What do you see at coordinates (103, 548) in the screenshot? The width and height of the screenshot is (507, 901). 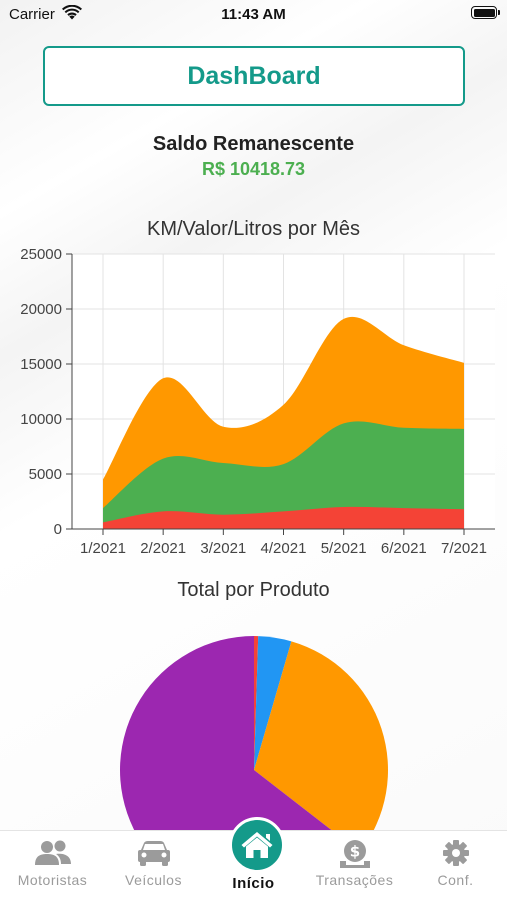 I see `x-tick-label: 1/2021` at bounding box center [103, 548].